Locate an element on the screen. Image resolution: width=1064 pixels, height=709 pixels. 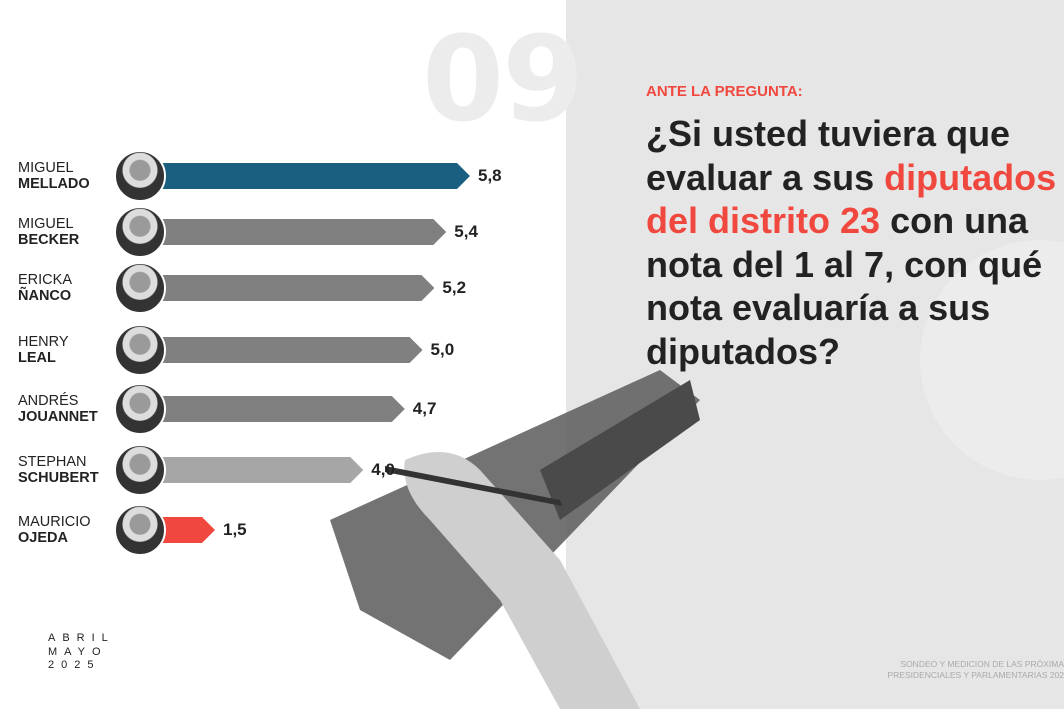
last-name: MELLADO is located at coordinates (54, 184).